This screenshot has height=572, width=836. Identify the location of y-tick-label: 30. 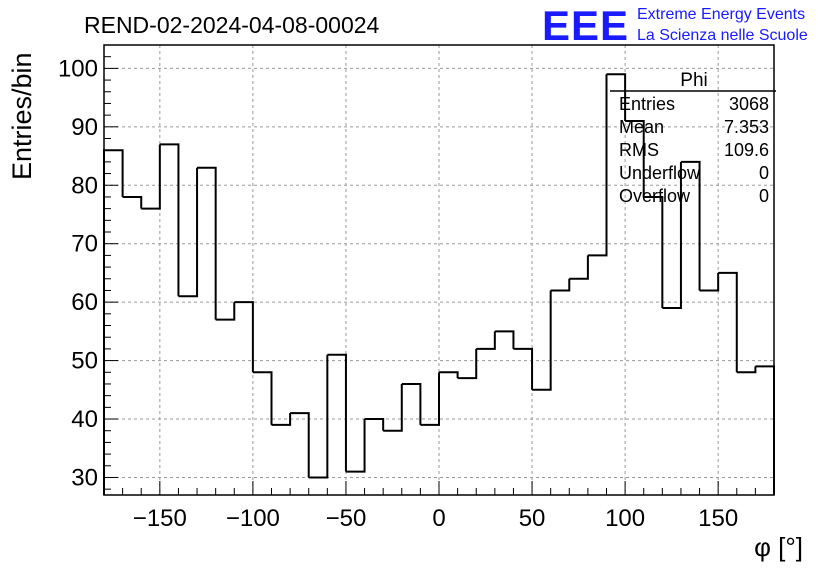
(84, 477).